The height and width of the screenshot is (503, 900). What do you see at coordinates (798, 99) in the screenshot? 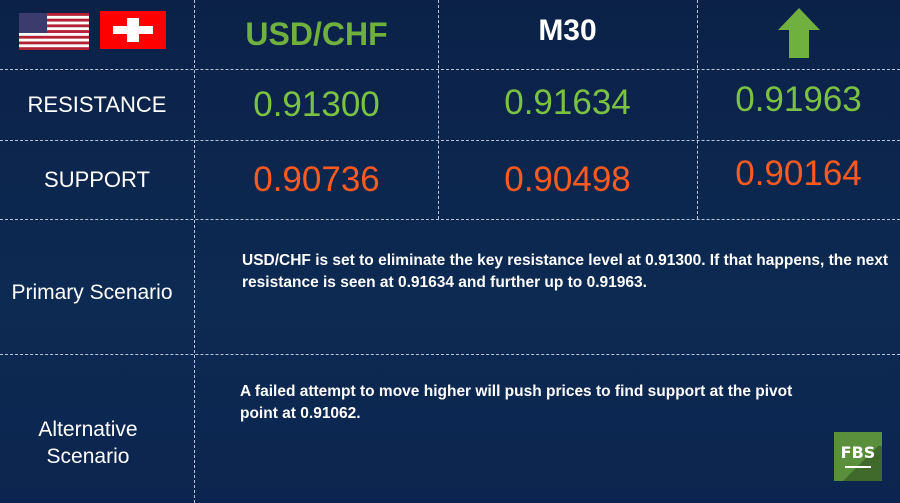
I see `resistance-value-3: 0.91963` at bounding box center [798, 99].